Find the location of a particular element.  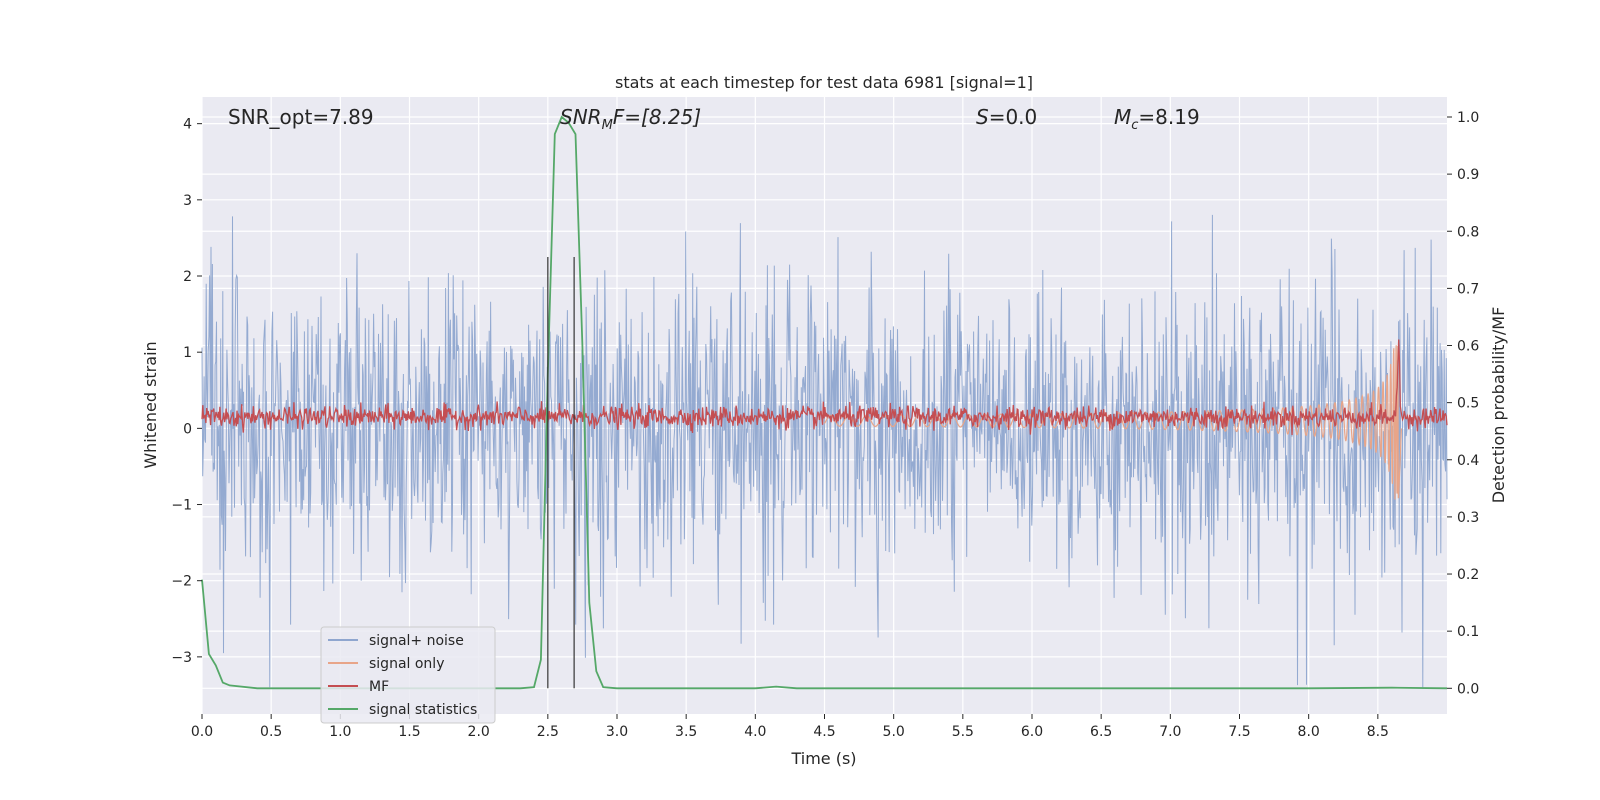

x-tick-label: 7.5 is located at coordinates (1239, 732).